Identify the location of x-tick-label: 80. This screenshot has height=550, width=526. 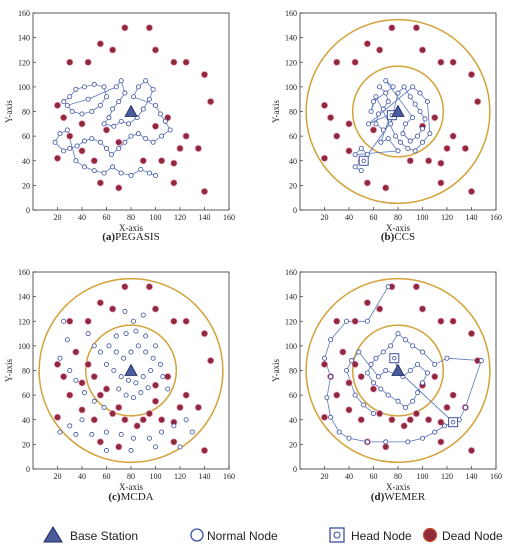
(398, 476).